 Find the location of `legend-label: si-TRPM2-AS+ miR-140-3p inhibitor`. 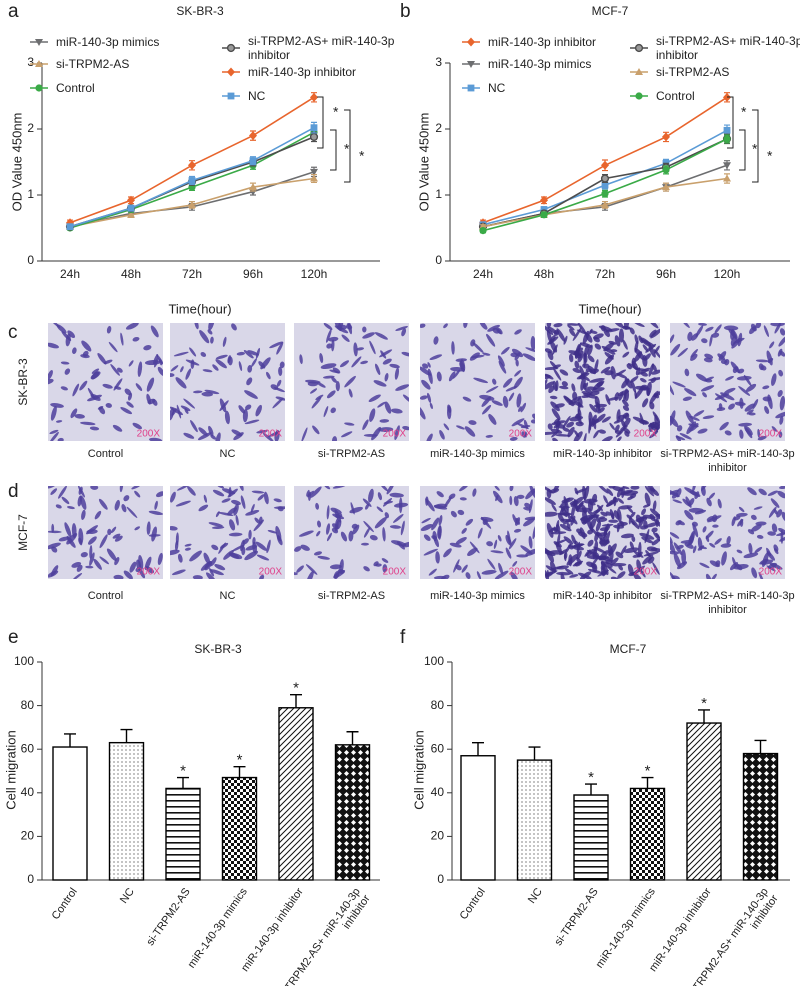

legend-label: si-TRPM2-AS+ miR-140-3p inhibitor is located at coordinates (321, 48).